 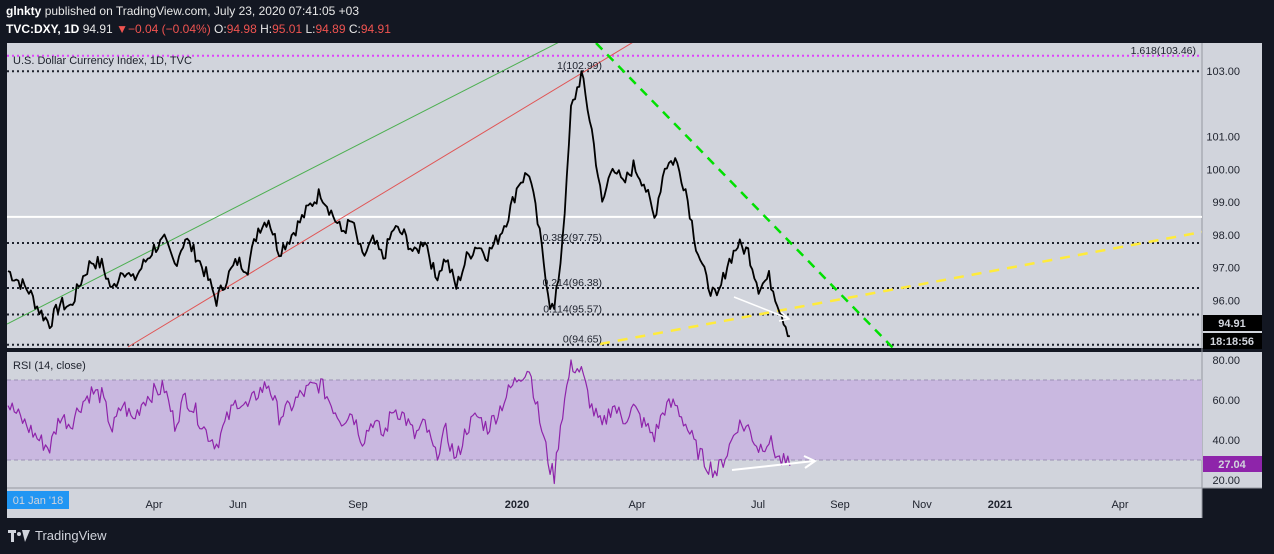 I want to click on rsi-title: RSI (14, close), so click(x=49, y=366).